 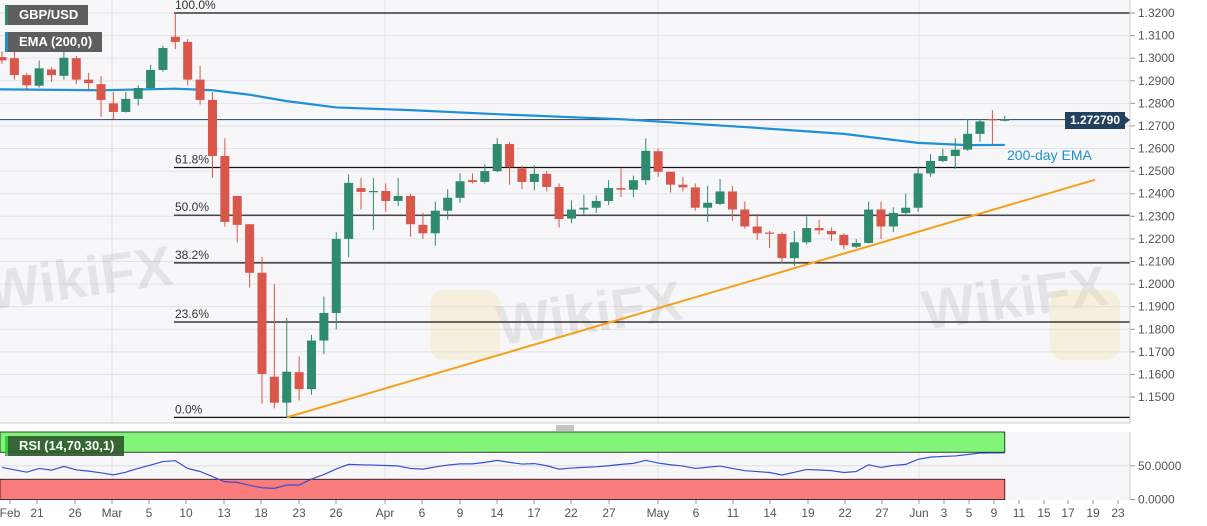 I want to click on last-price-tag: 1.272790, so click(x=1097, y=120).